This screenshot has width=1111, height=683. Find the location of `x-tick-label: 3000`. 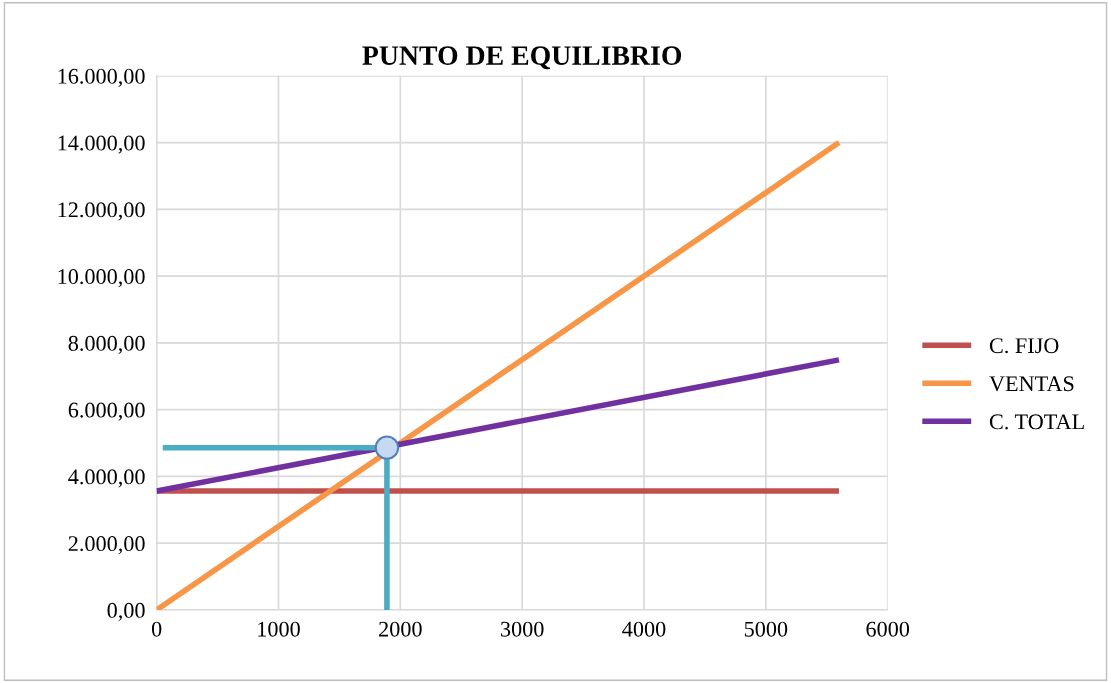

x-tick-label: 3000 is located at coordinates (522, 629).